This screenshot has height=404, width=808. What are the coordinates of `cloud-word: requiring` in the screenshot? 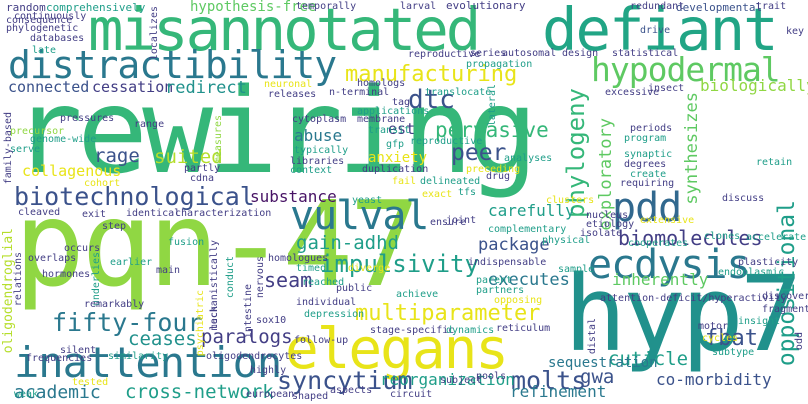 It's located at (647, 183).